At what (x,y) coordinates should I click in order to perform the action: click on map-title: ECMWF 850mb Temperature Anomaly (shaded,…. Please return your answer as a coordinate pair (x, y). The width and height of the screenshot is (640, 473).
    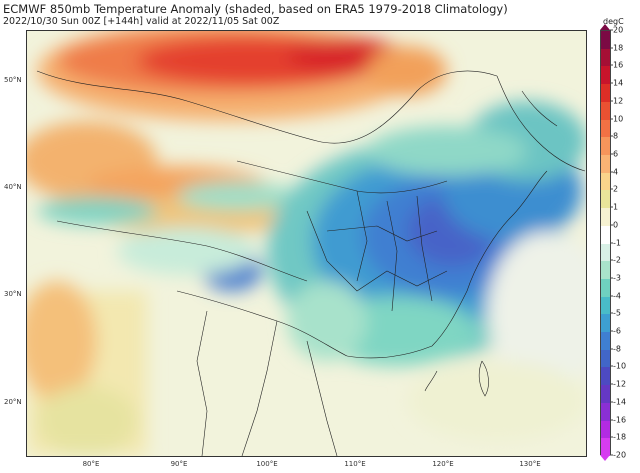
    Looking at the image, I should click on (255, 9).